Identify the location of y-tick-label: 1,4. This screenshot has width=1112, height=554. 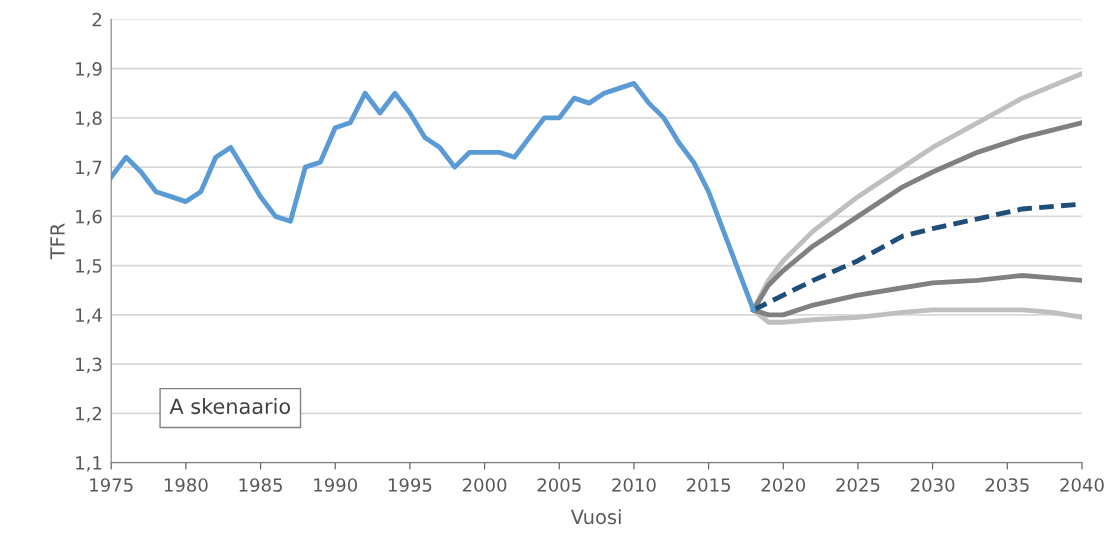
(89, 316).